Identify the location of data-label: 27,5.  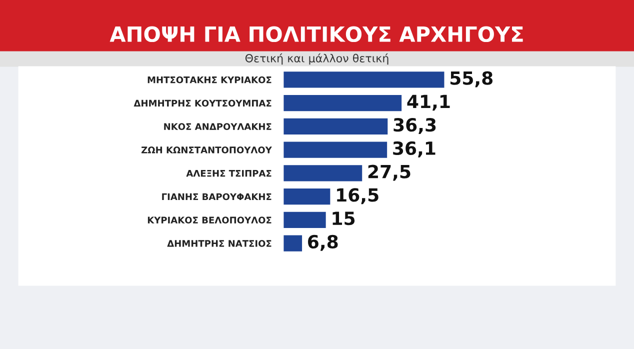
(389, 172).